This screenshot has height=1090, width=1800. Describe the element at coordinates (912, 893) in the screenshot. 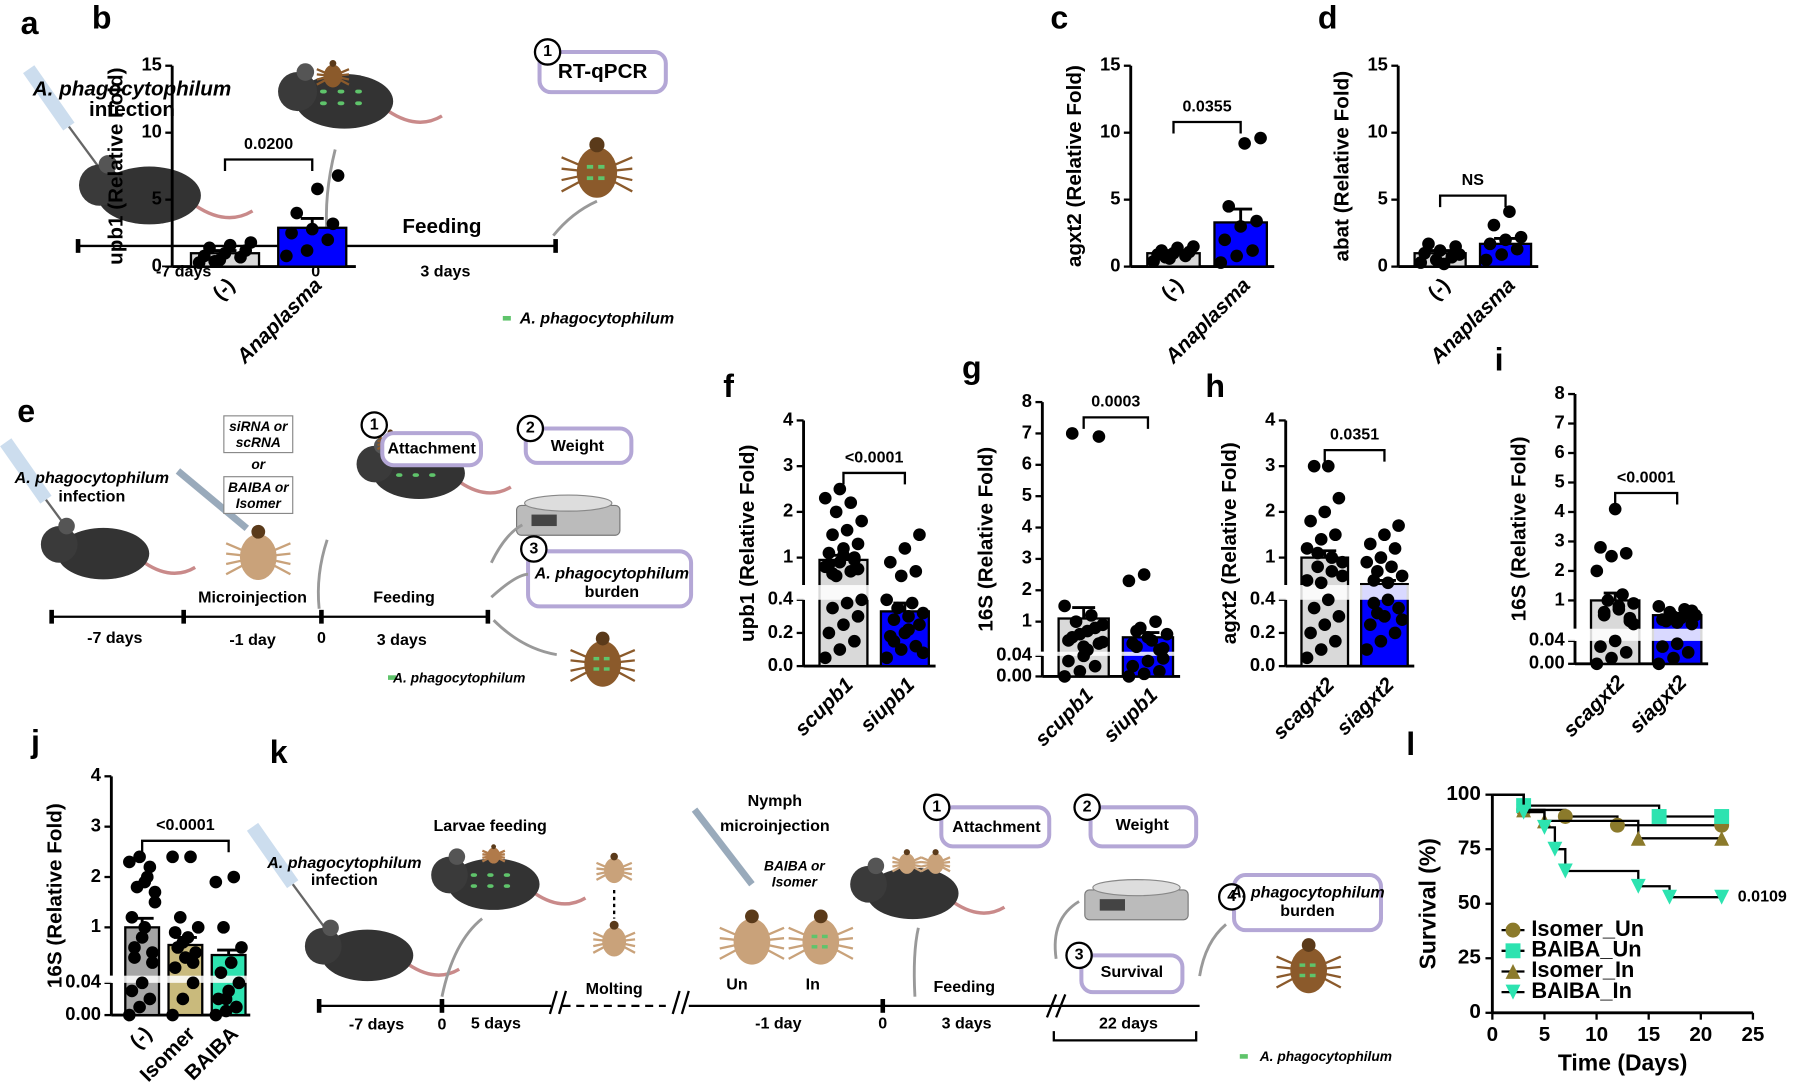

I see `mouse-body` at that location.